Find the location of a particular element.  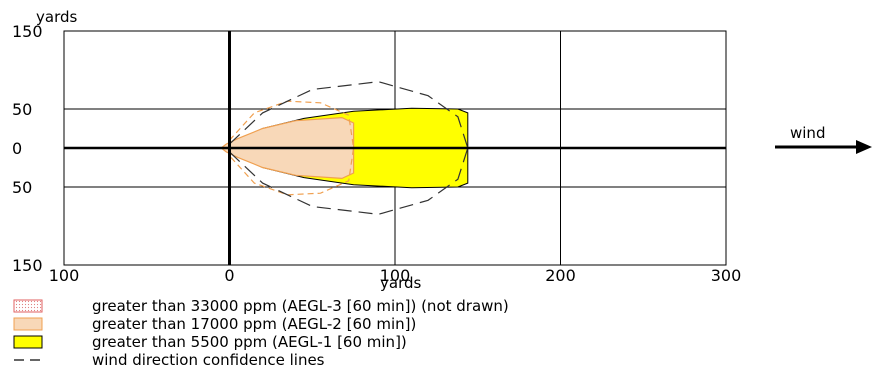

x-tick-label: 0 is located at coordinates (229, 275).